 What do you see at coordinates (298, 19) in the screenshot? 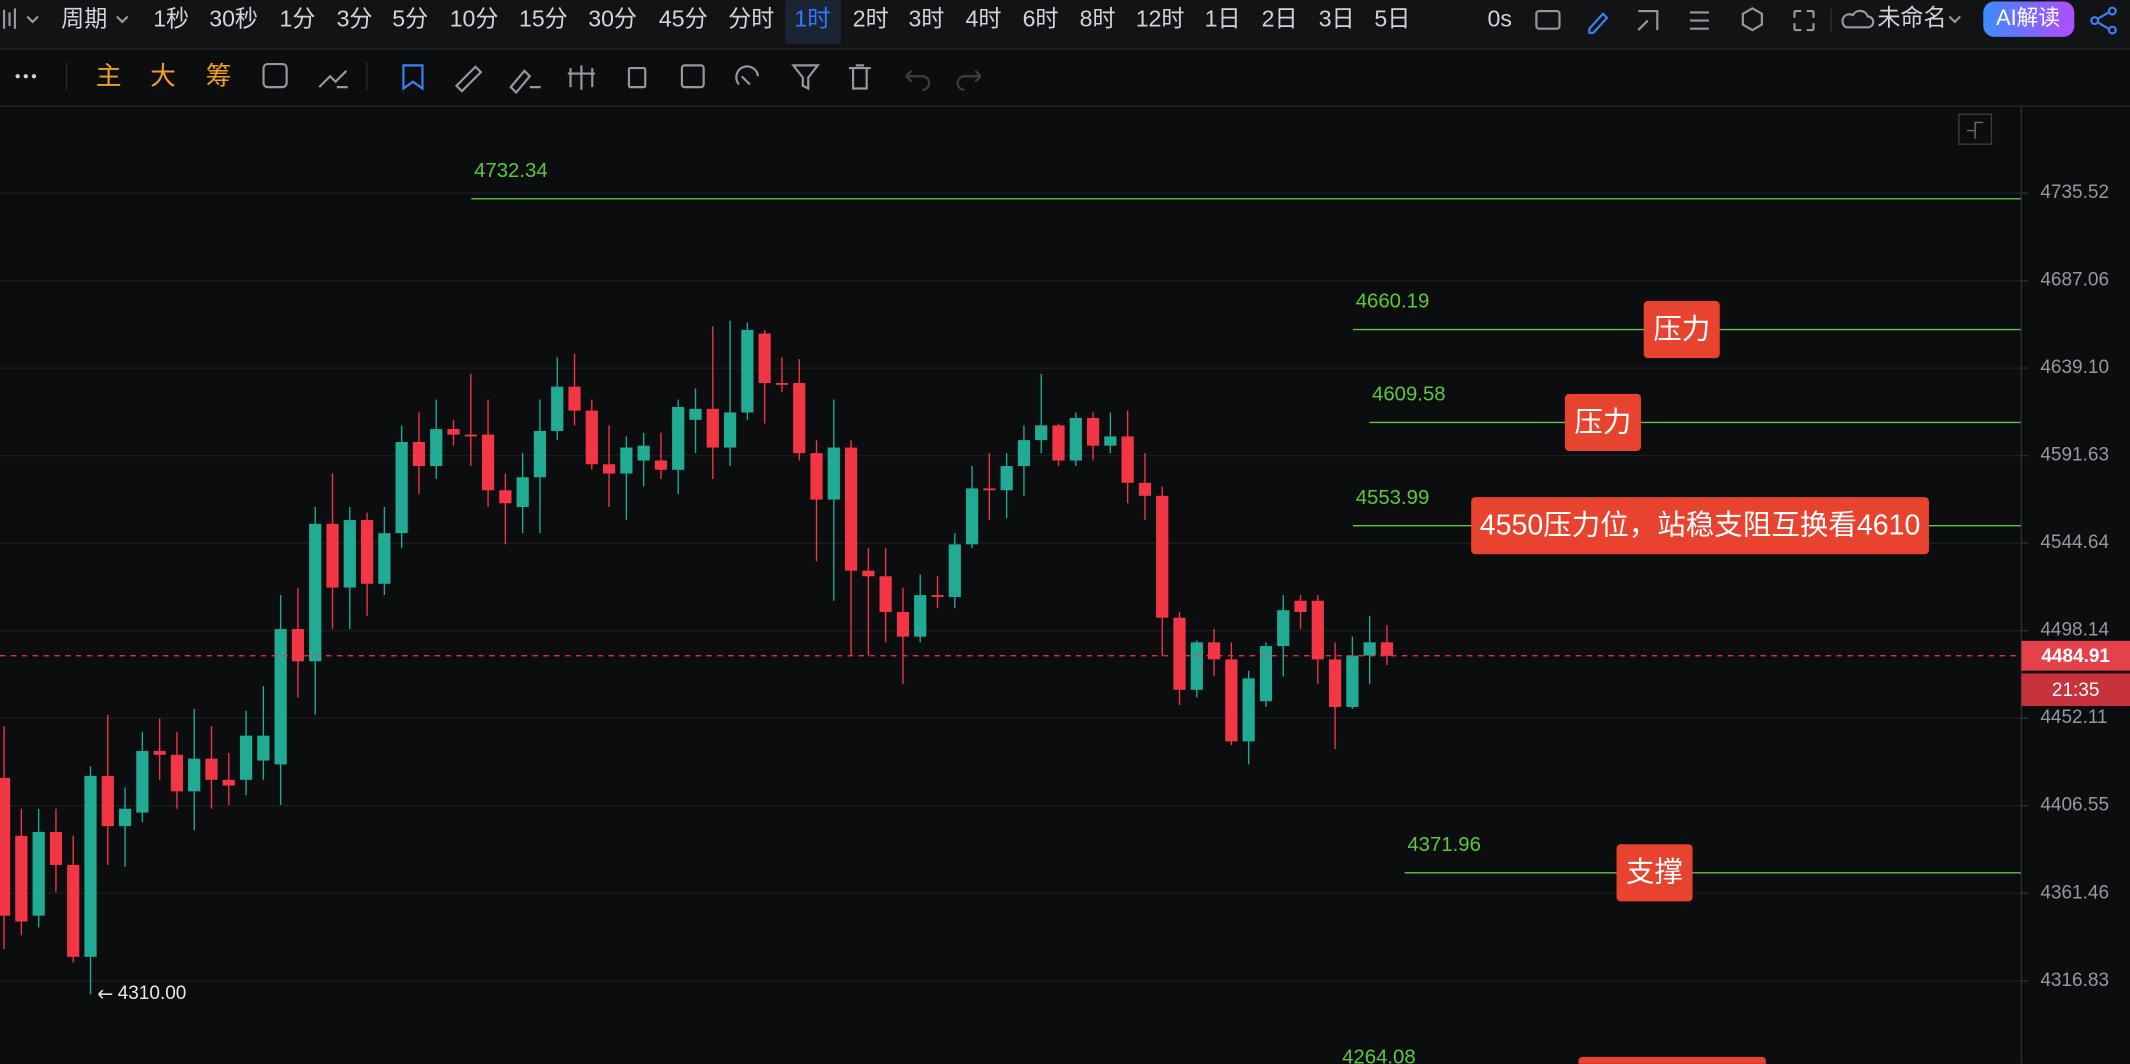
I see `period-tab: 1分` at bounding box center [298, 19].